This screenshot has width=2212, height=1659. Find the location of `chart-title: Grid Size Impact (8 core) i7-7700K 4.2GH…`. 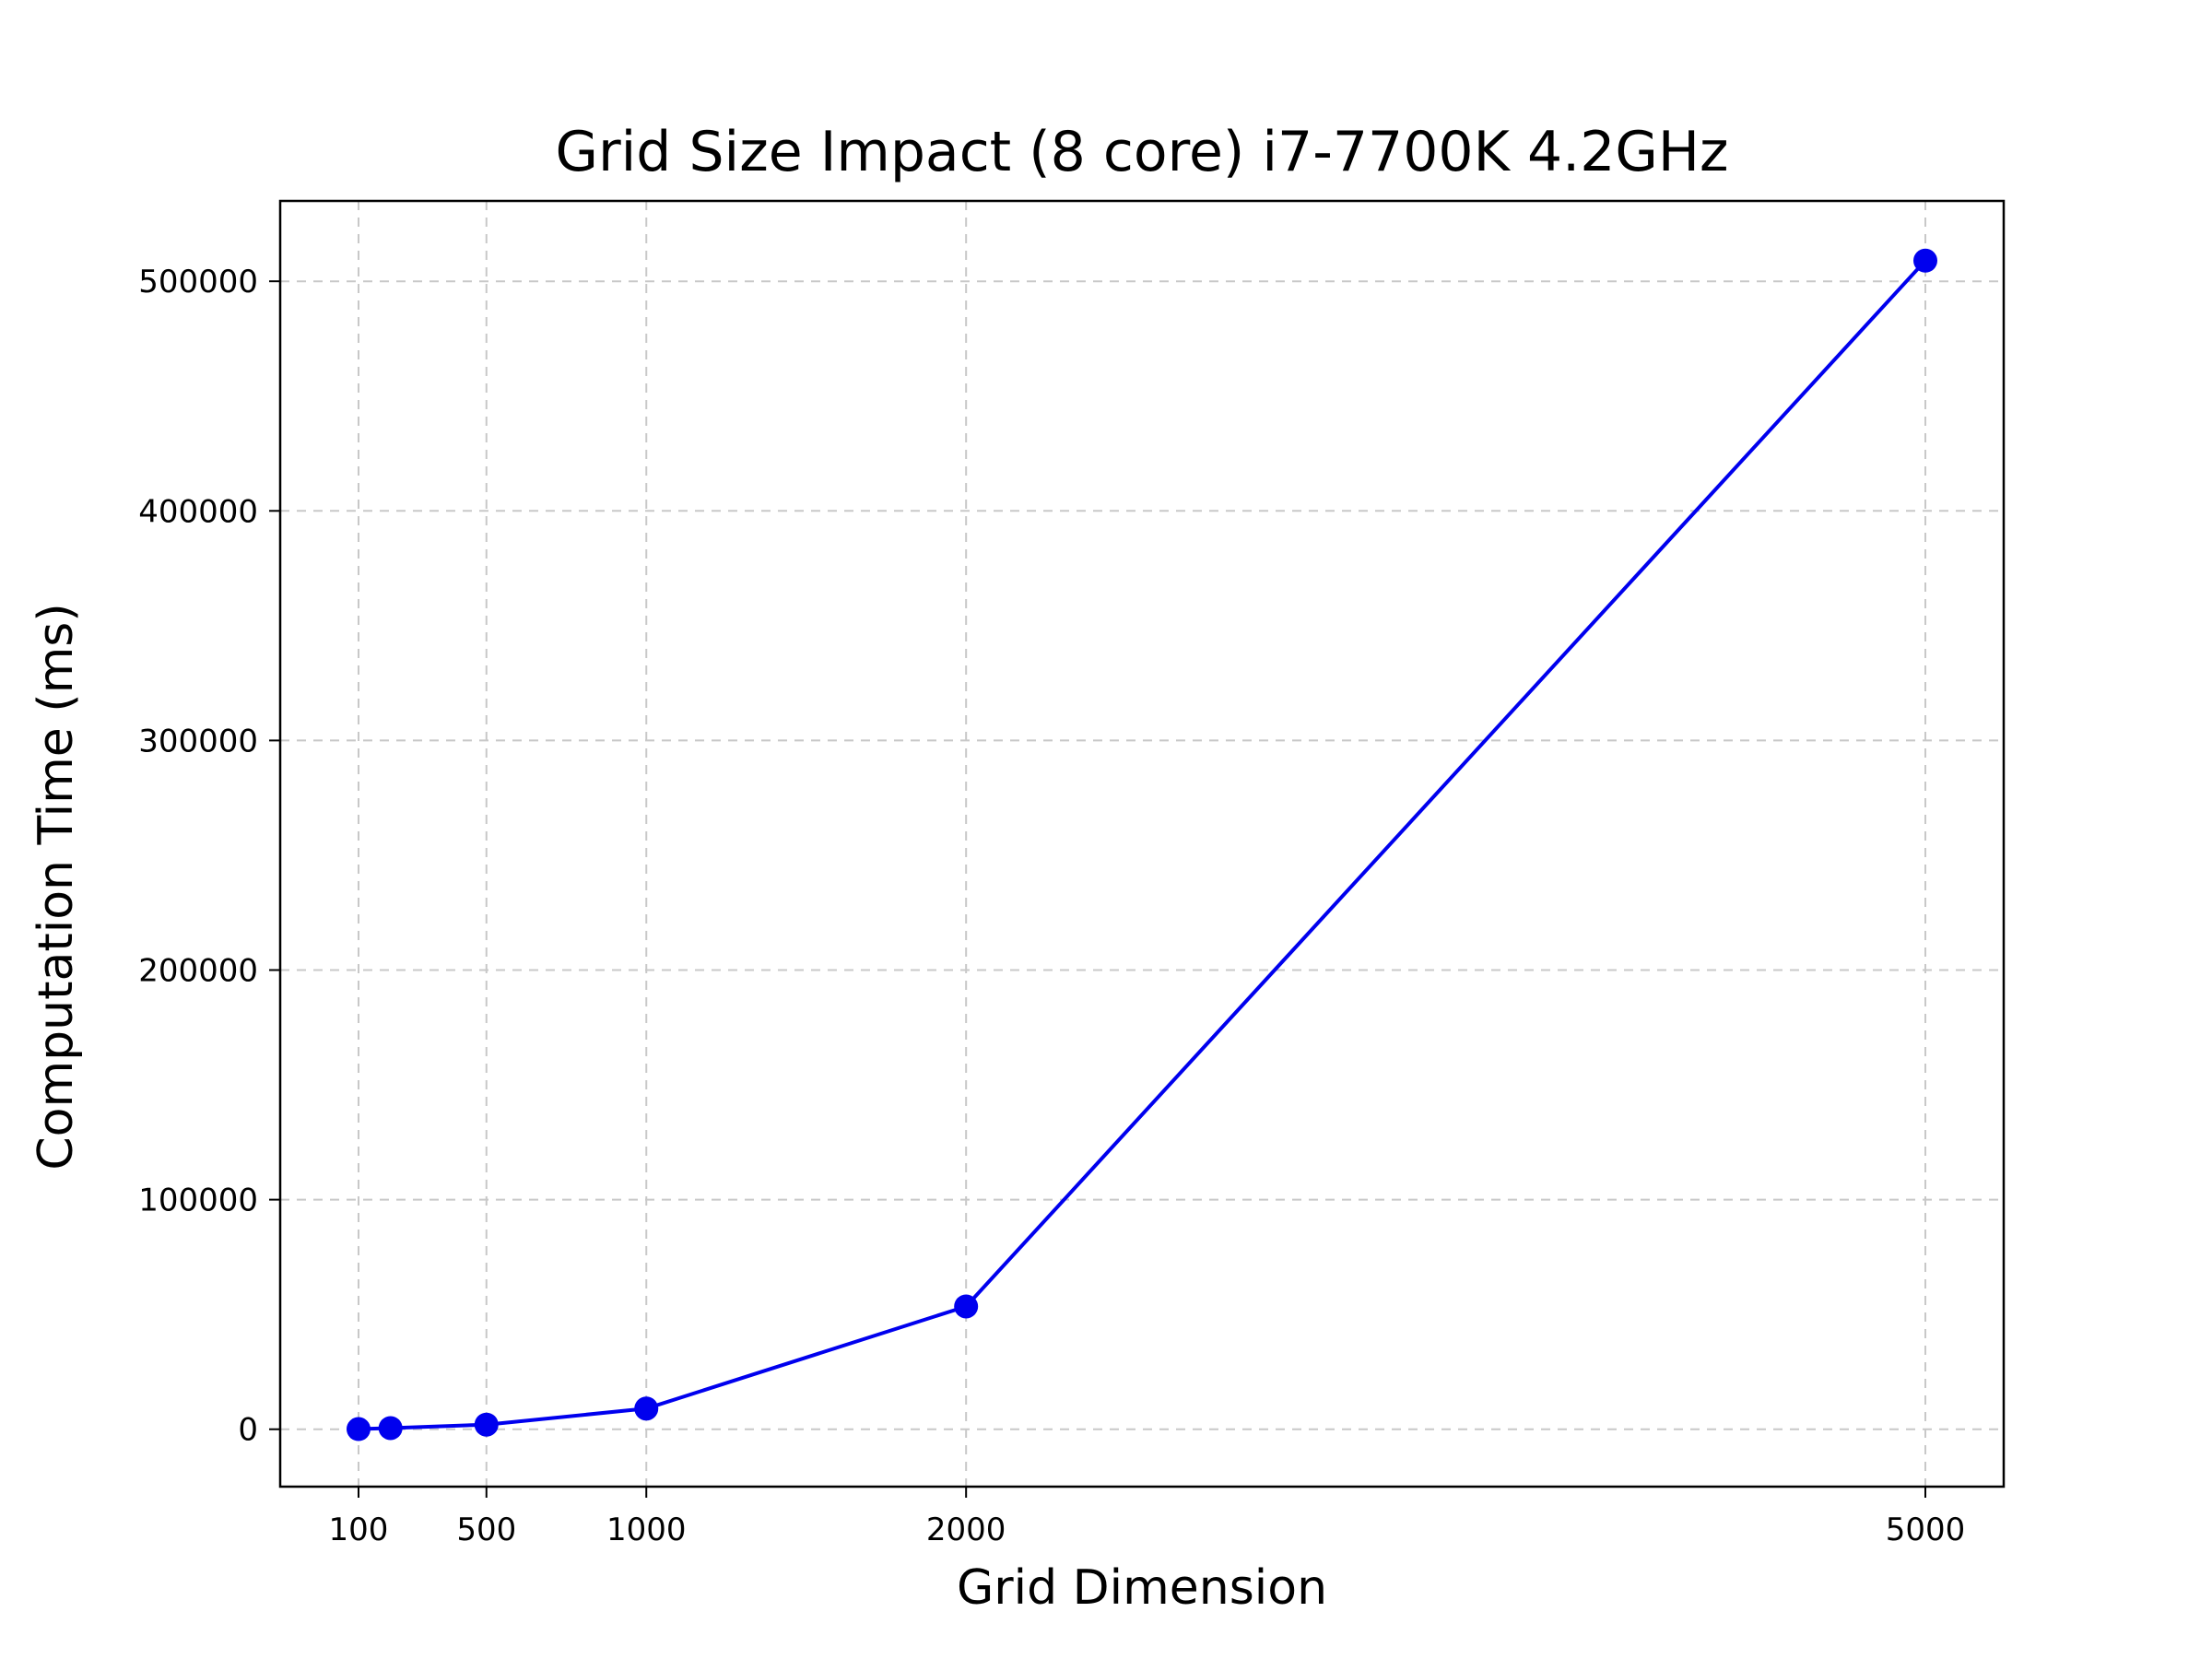

chart-title: Grid Size Impact (8 core) i7-7700K 4.2GH… is located at coordinates (1141, 152).